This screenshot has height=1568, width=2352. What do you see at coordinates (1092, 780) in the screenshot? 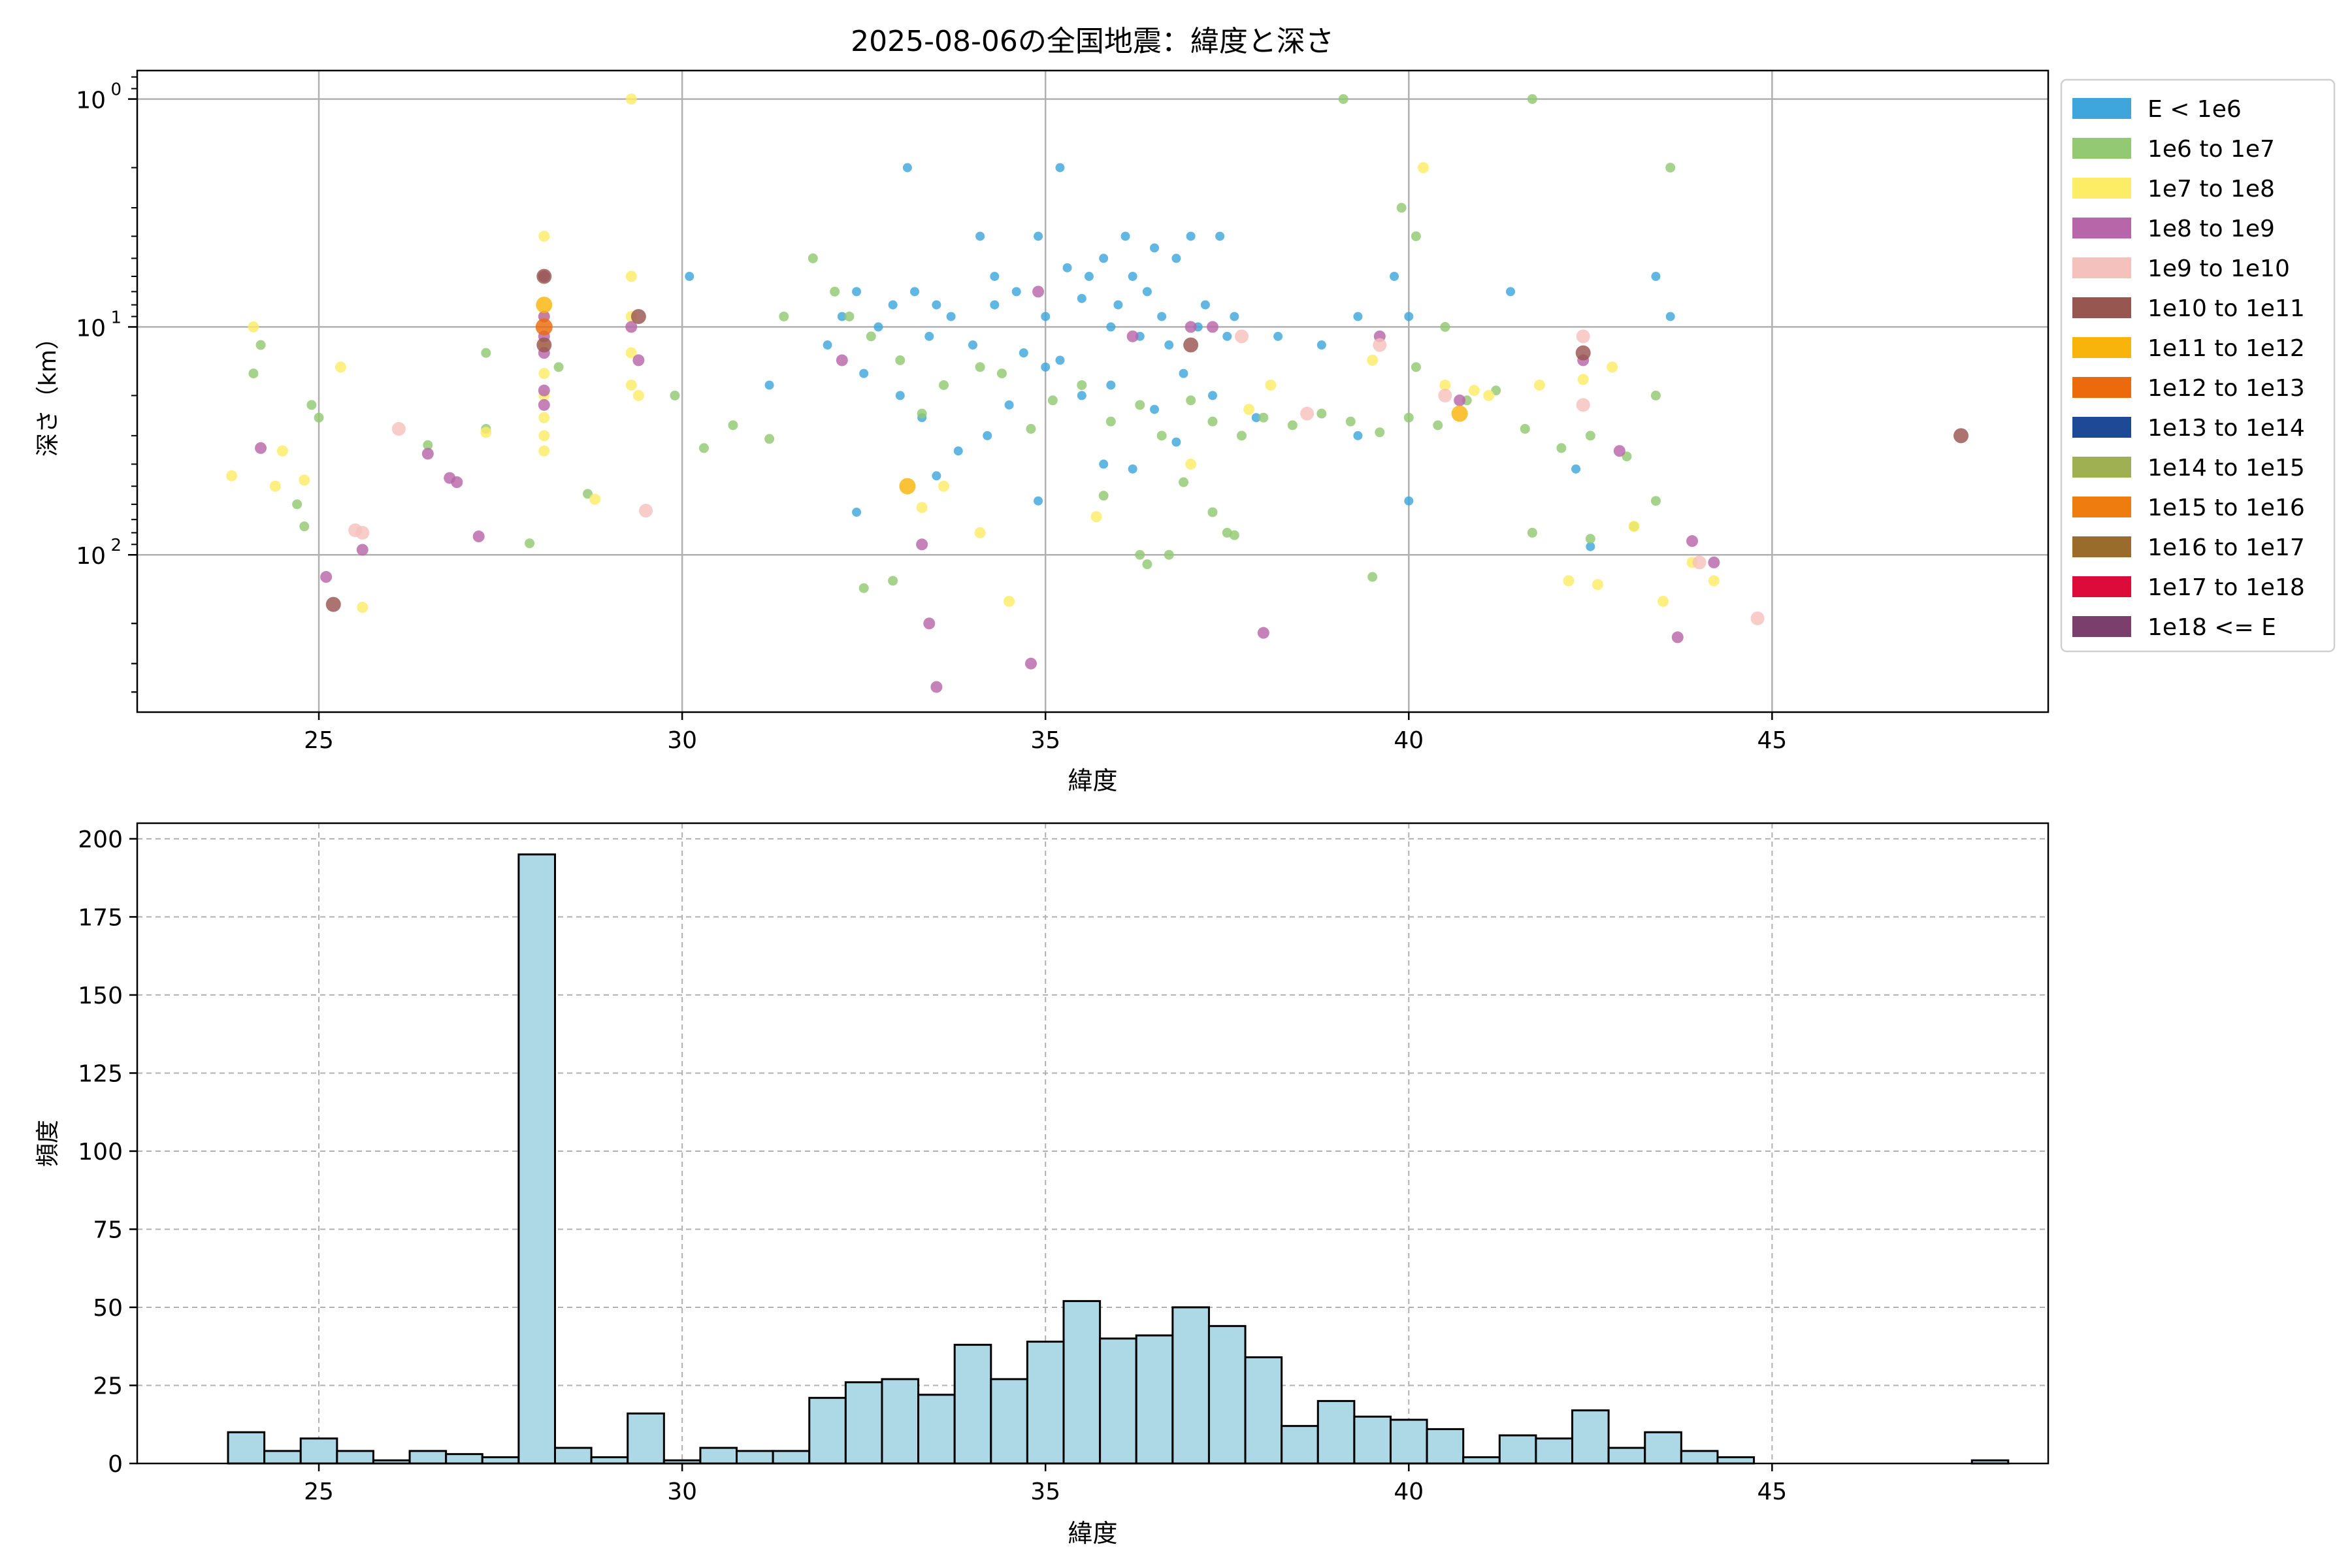
I see `x-axis-label: 緯度` at bounding box center [1092, 780].